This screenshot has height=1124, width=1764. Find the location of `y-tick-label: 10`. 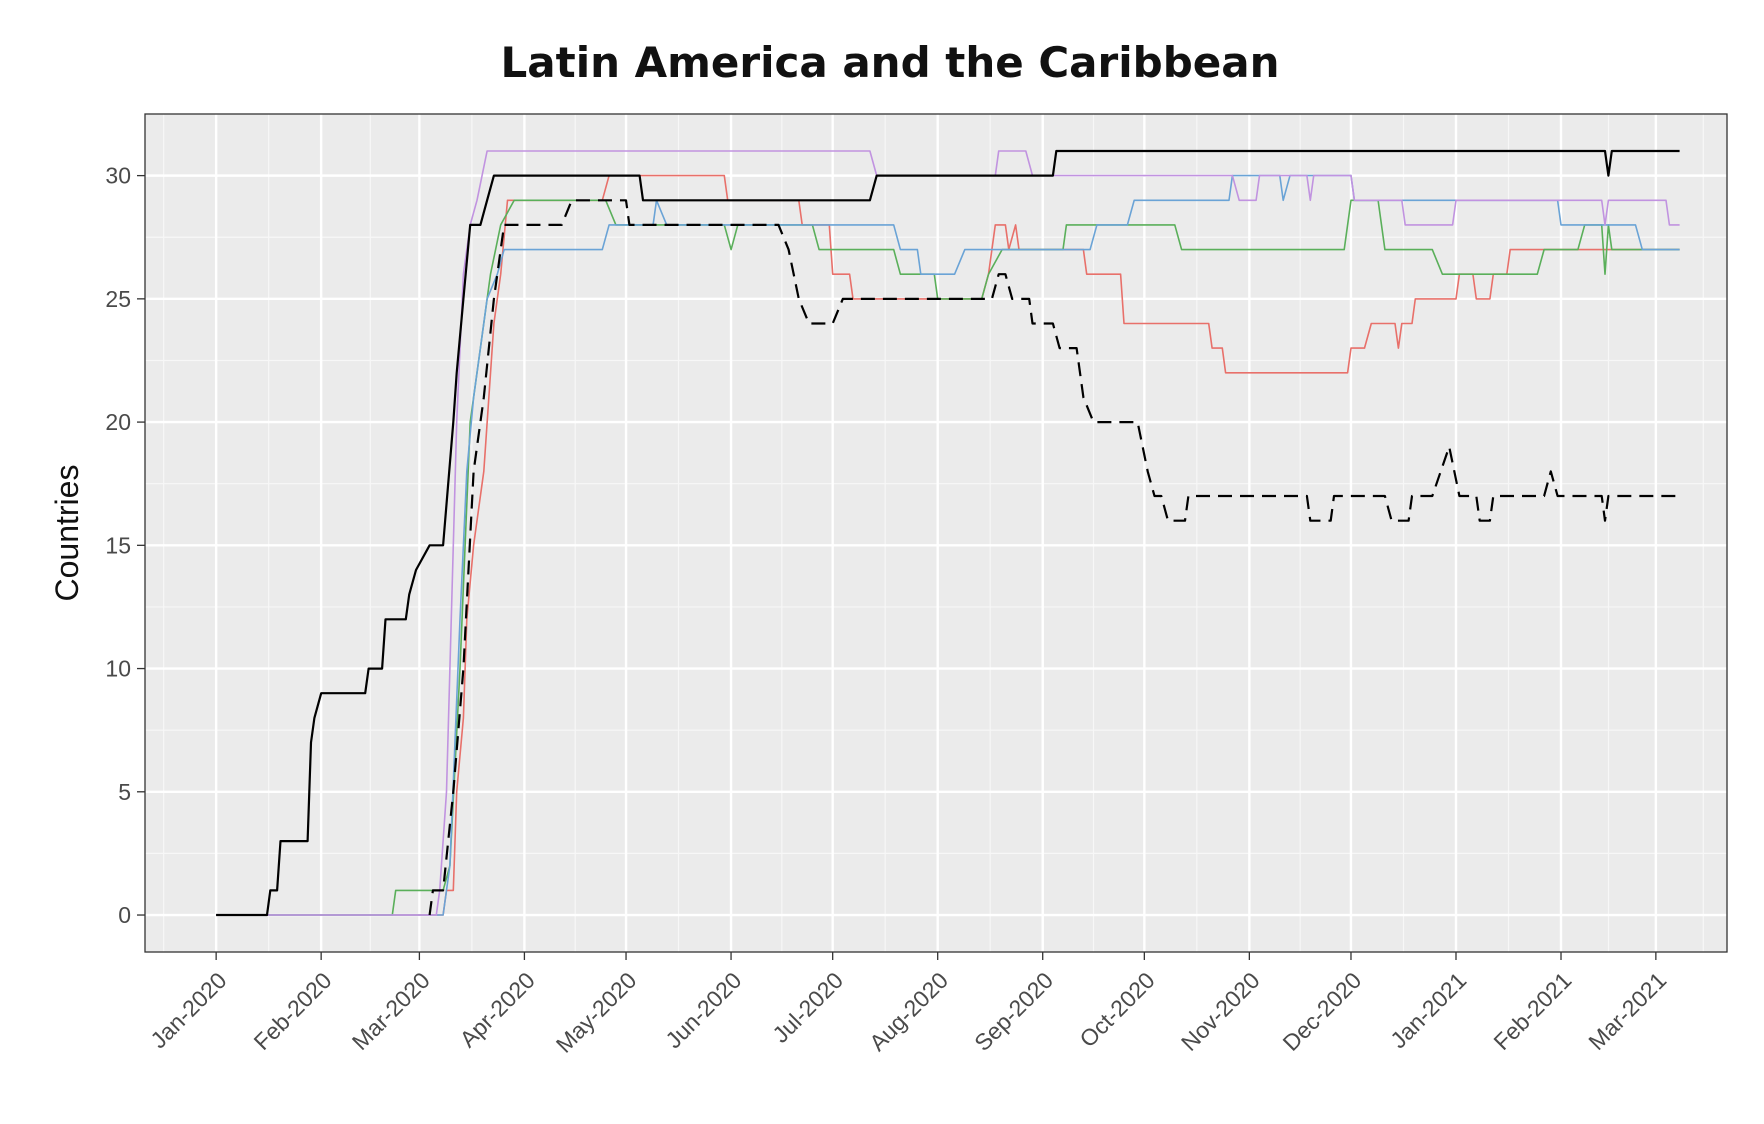

y-tick-label: 10 is located at coordinates (118, 669).